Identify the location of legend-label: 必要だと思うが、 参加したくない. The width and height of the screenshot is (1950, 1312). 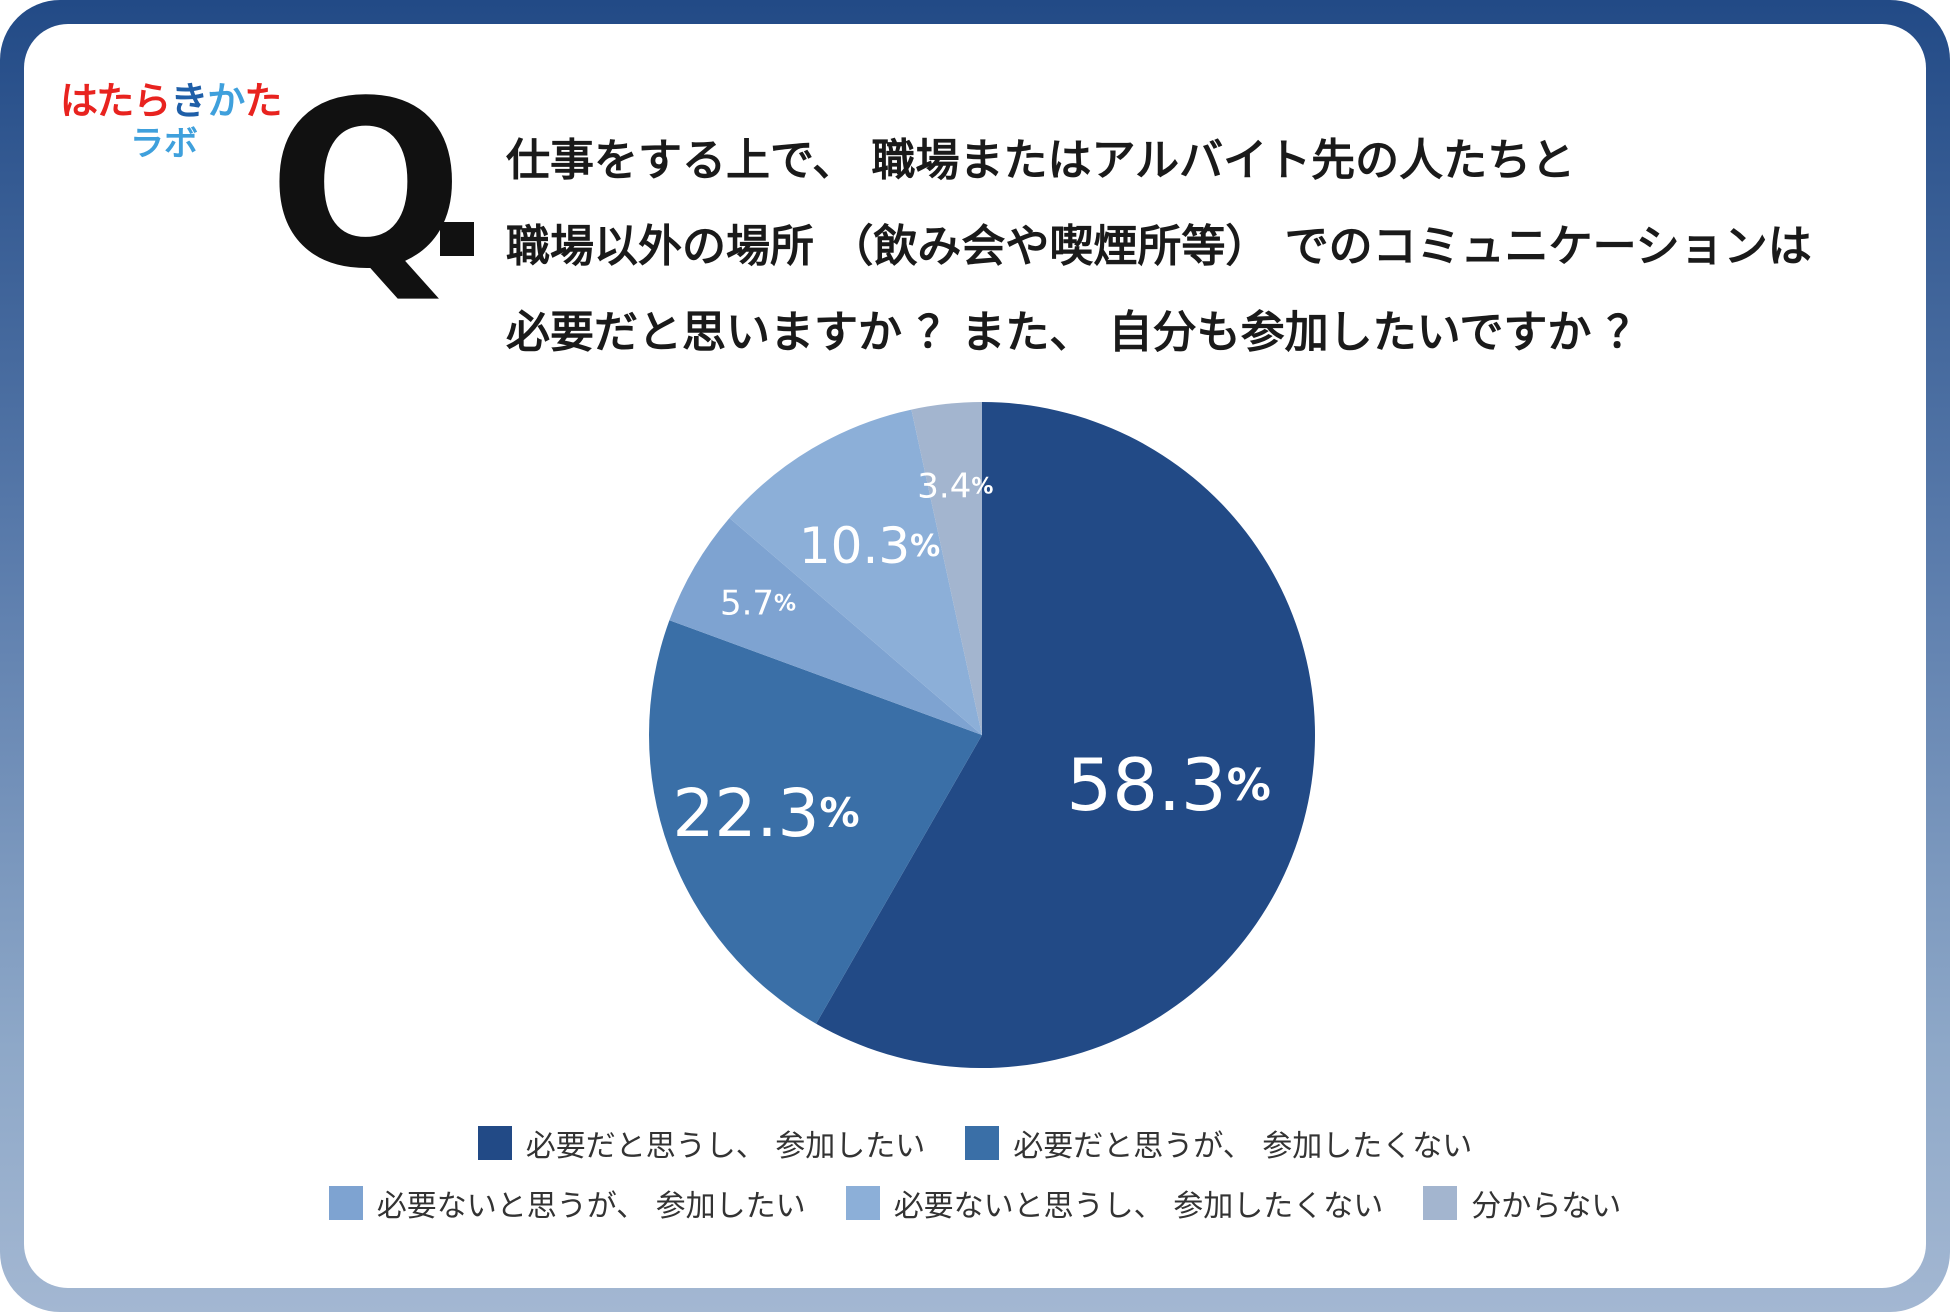
(1243, 1146).